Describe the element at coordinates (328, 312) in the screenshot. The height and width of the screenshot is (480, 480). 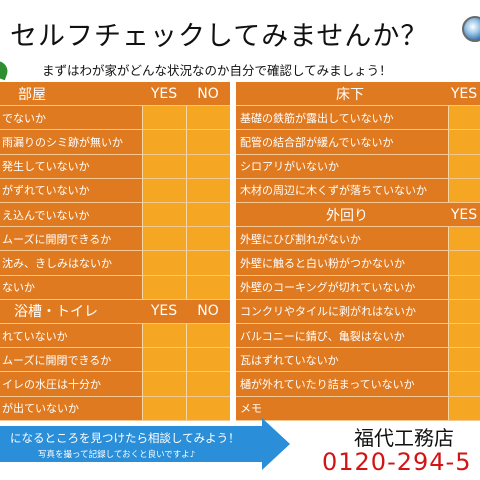
I see `checklist-item-label: コンクリやタイルに剥がれはないか` at that location.